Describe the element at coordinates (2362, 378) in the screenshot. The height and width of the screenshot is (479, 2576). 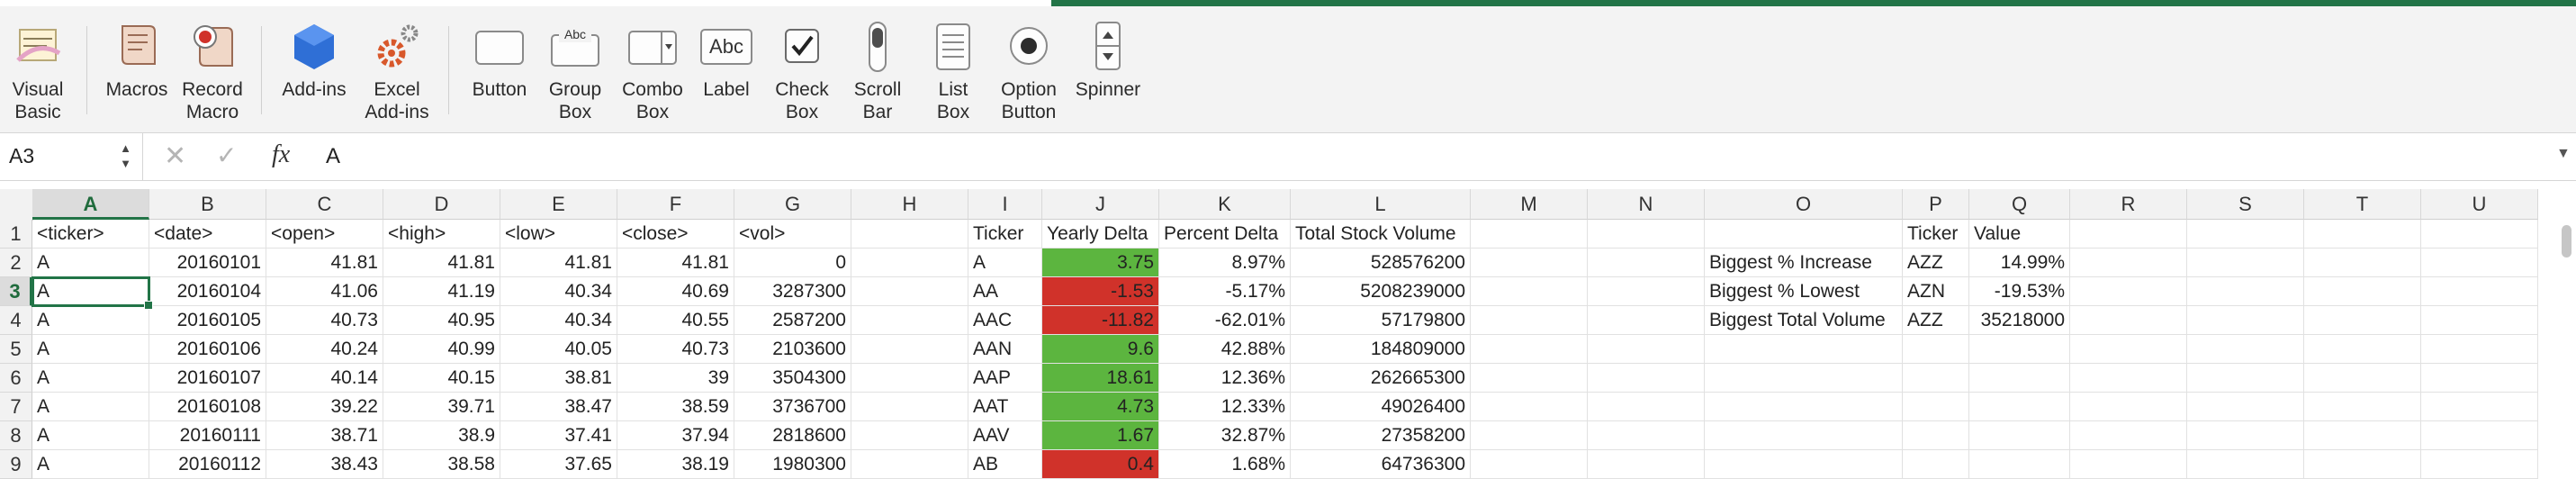
I see `cell-t6` at that location.